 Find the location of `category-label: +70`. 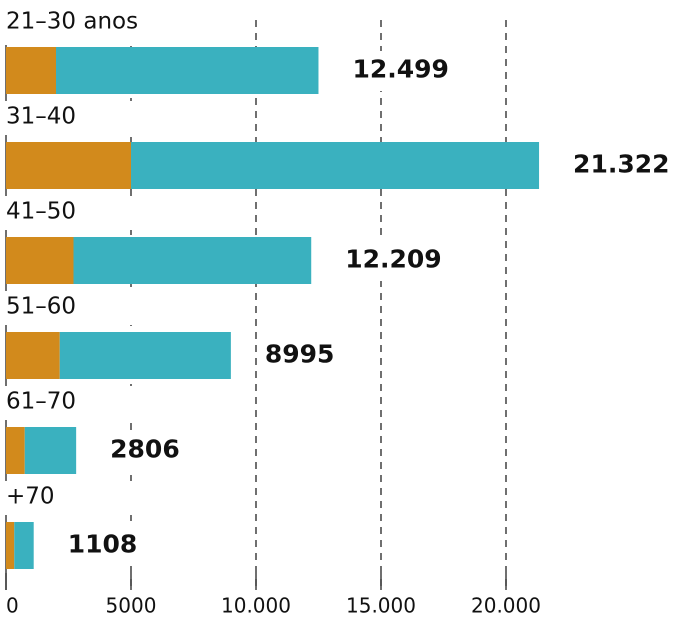

category-label: +70 is located at coordinates (30, 497).